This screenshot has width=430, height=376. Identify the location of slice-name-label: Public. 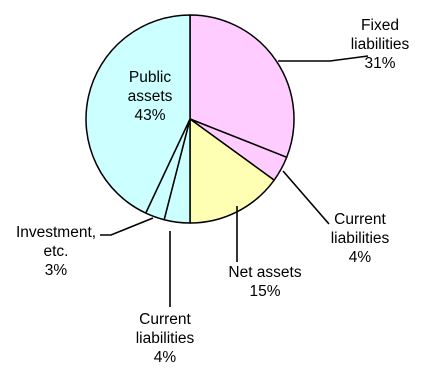
(150, 77).